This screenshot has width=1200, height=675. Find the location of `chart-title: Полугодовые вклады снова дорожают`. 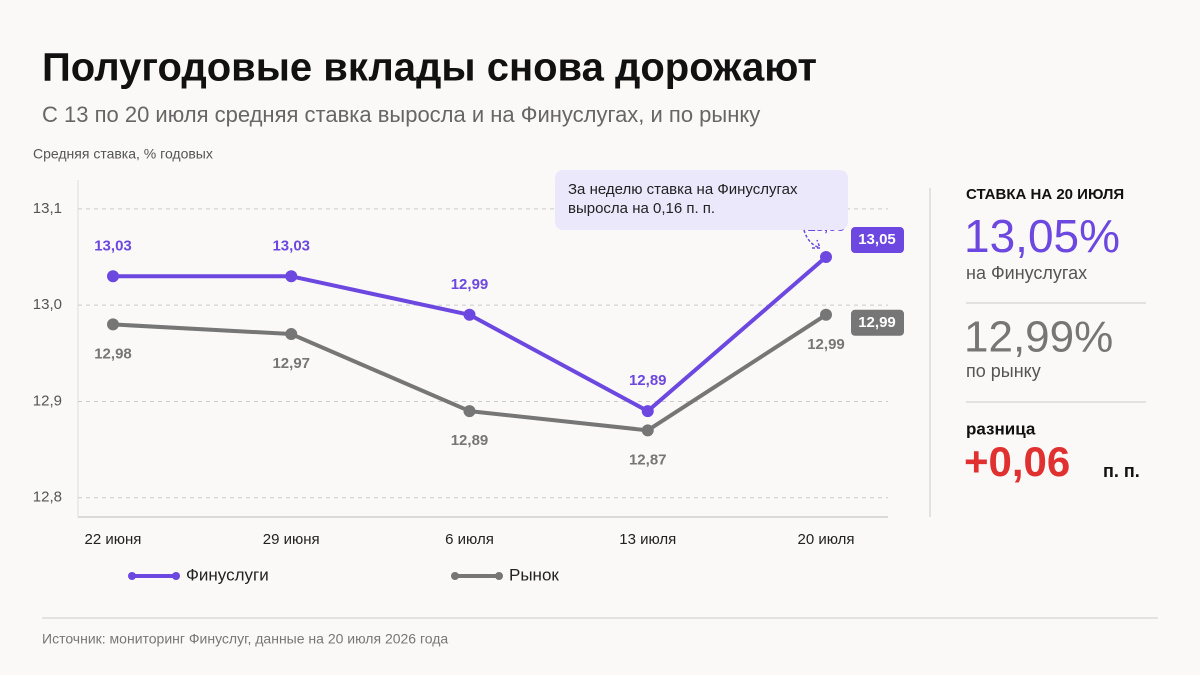

chart-title: Полугодовые вклады снова дорожают is located at coordinates (429, 68).